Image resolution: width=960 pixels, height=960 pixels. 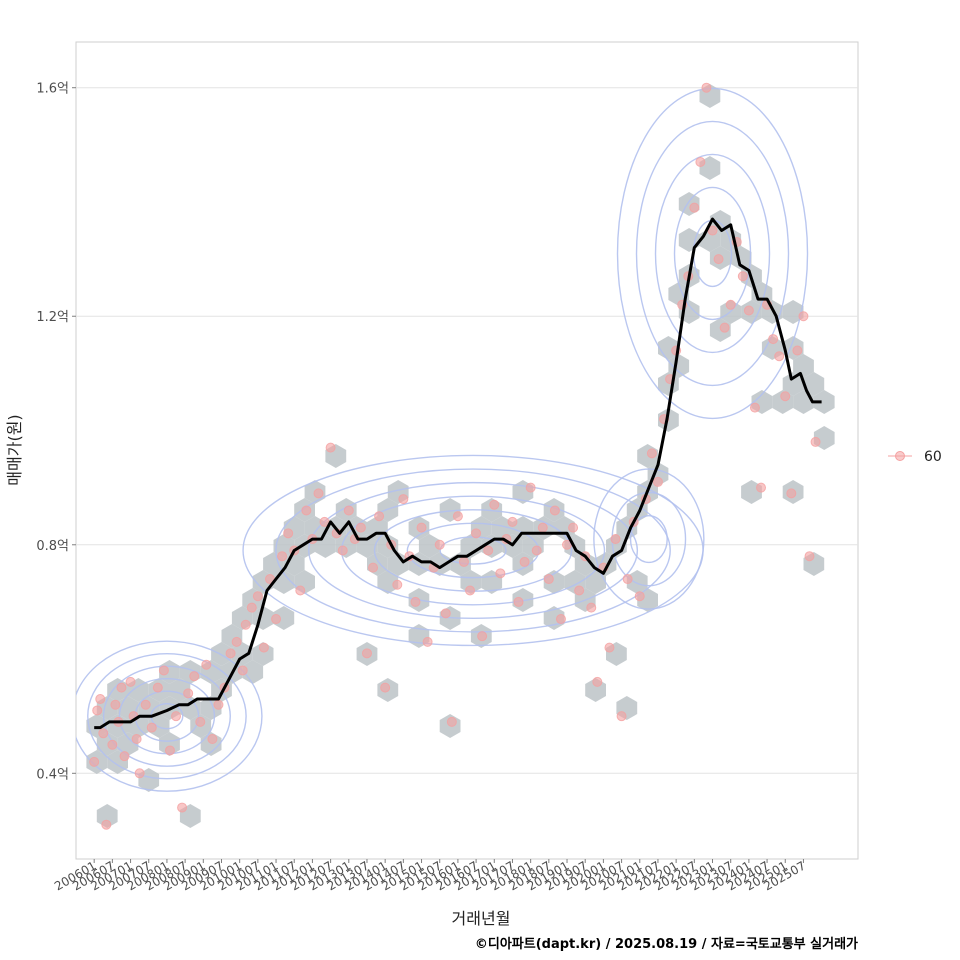 I want to click on legend-label: 60, so click(x=933, y=457).